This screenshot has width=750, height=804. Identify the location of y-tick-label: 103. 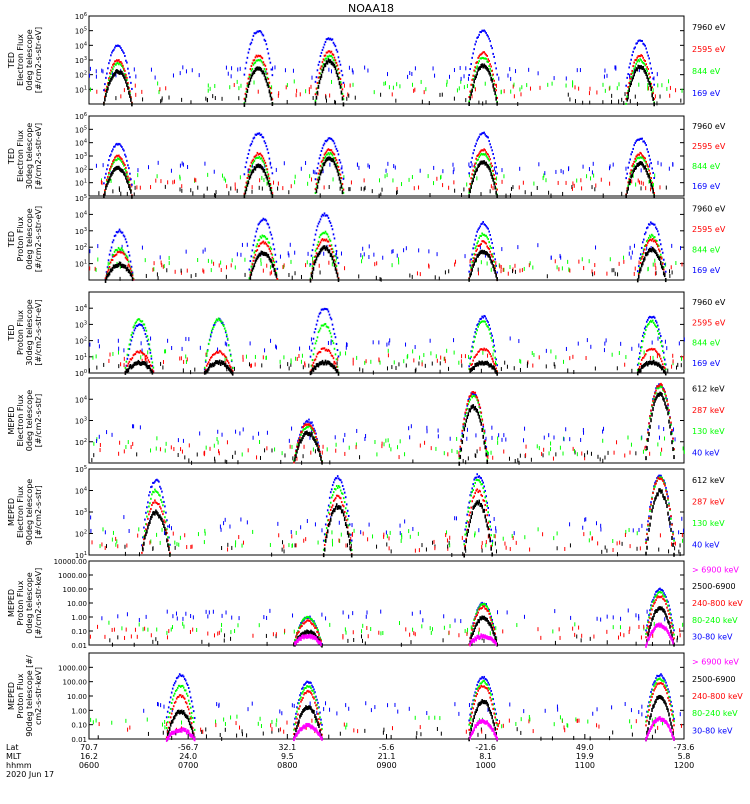
(81, 421).